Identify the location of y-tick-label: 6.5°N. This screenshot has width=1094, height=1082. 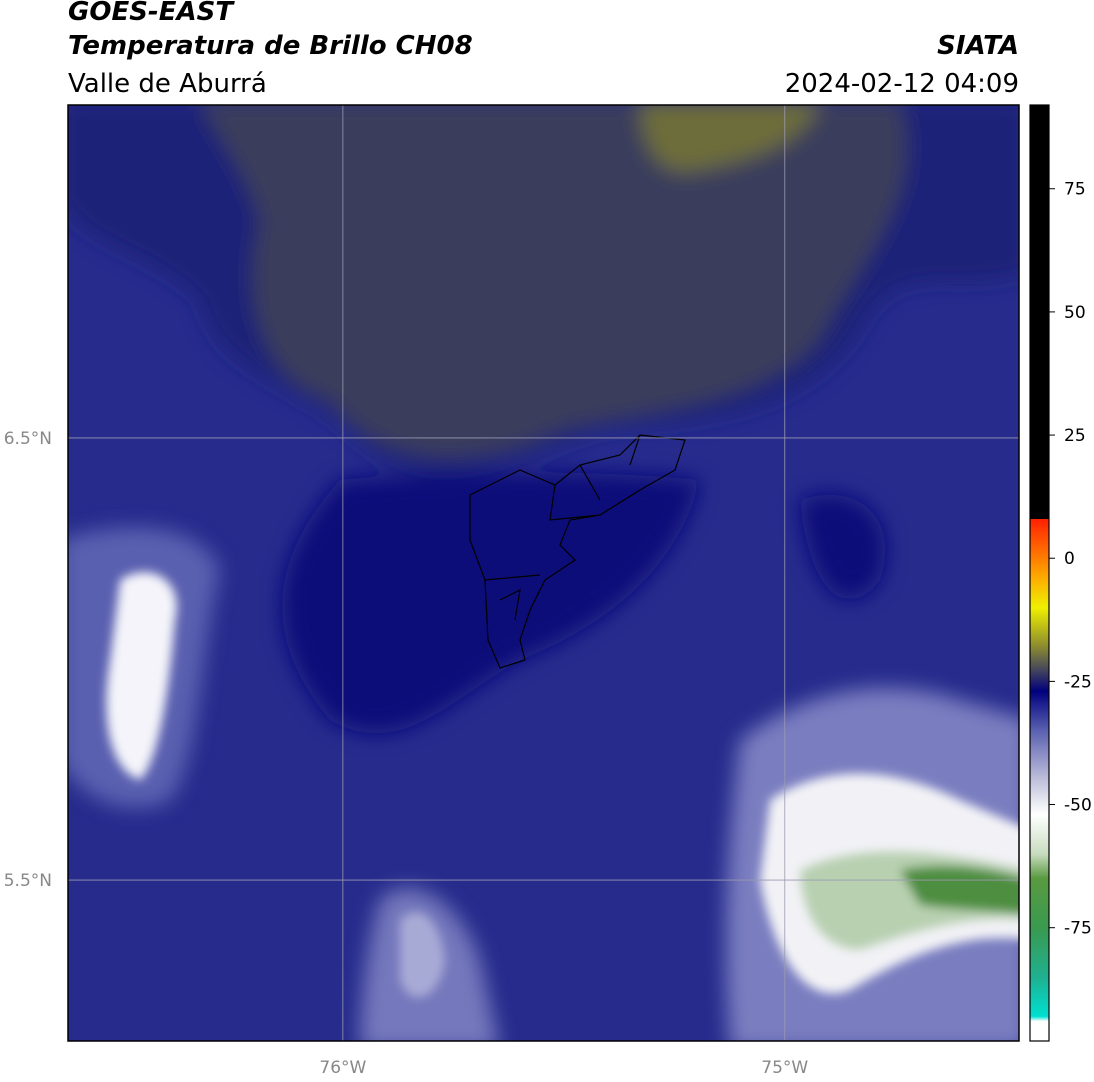
(28, 439).